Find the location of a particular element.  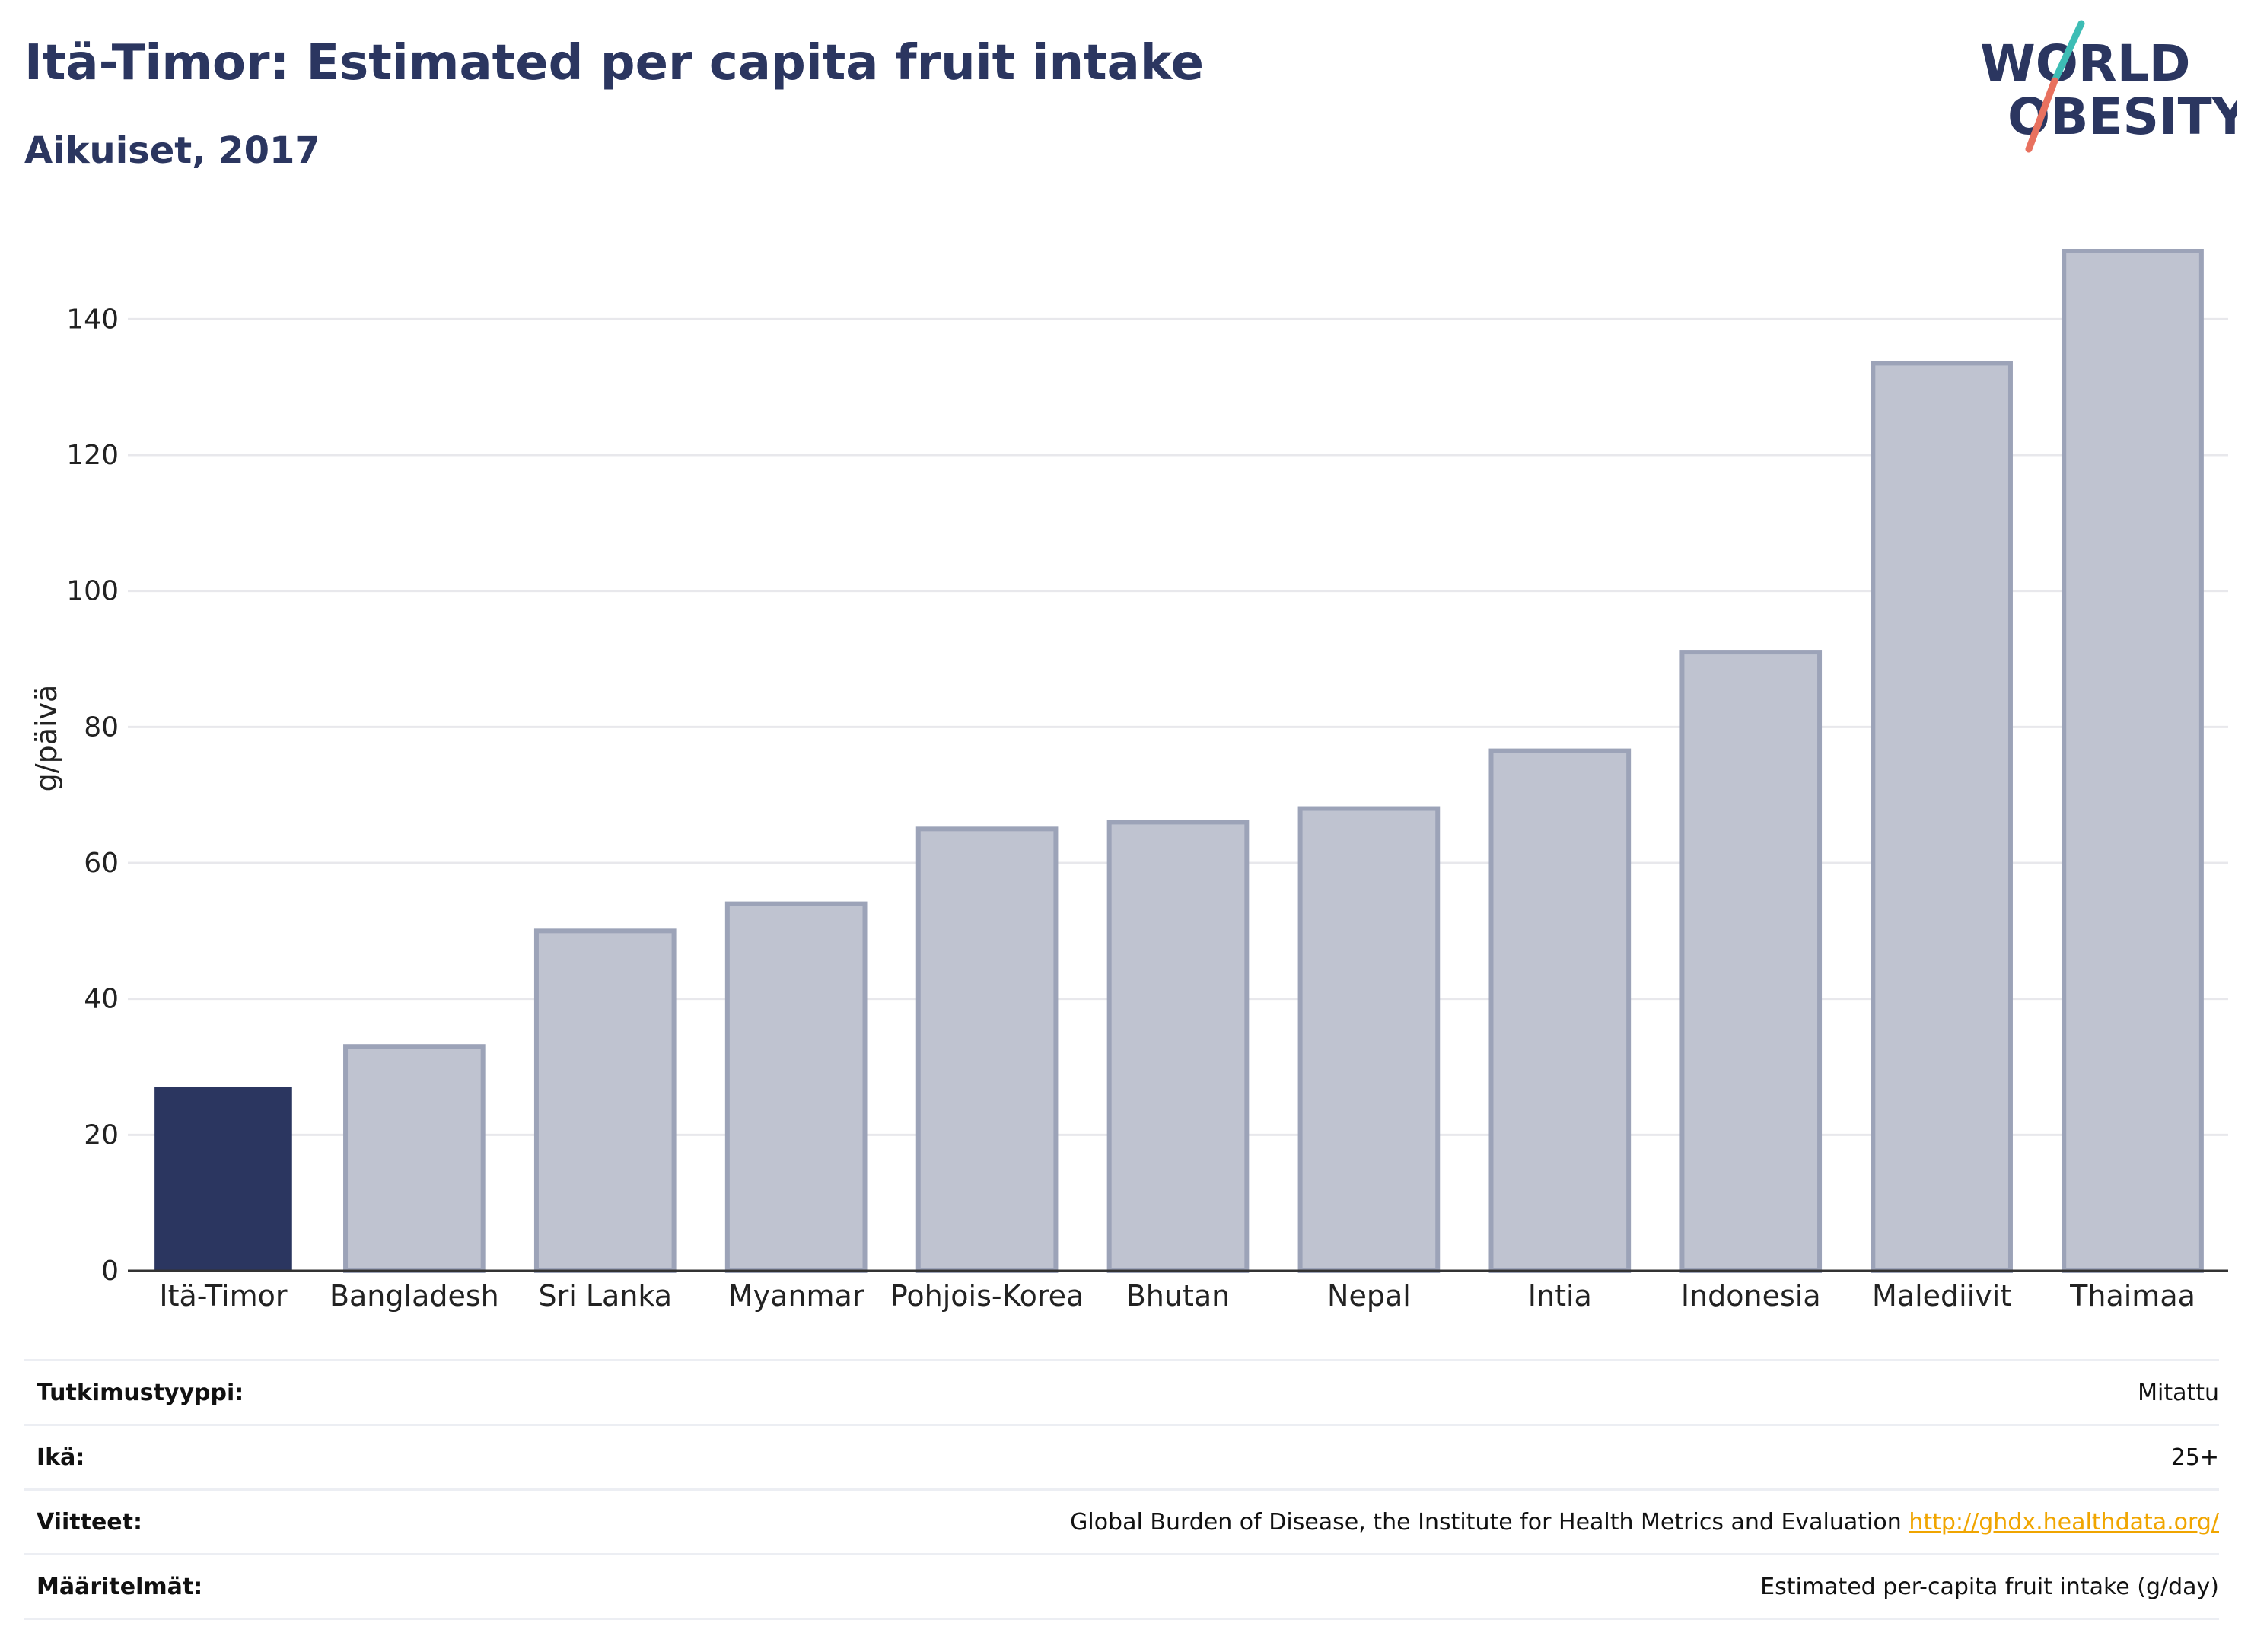

y-tick-label: 120 is located at coordinates (92, 455).